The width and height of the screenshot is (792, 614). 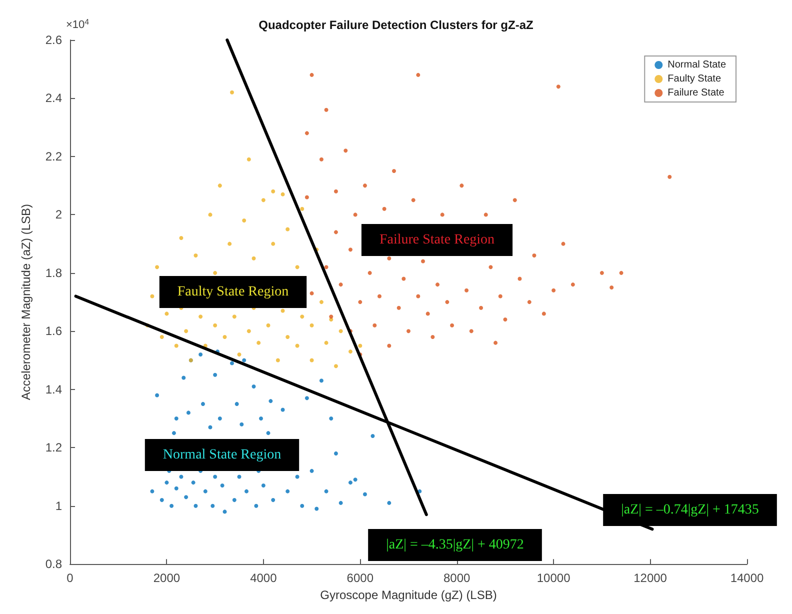 I want to click on y-axis-title: Accelerometer Magnitude (aZ) (LSB), so click(x=26, y=302).